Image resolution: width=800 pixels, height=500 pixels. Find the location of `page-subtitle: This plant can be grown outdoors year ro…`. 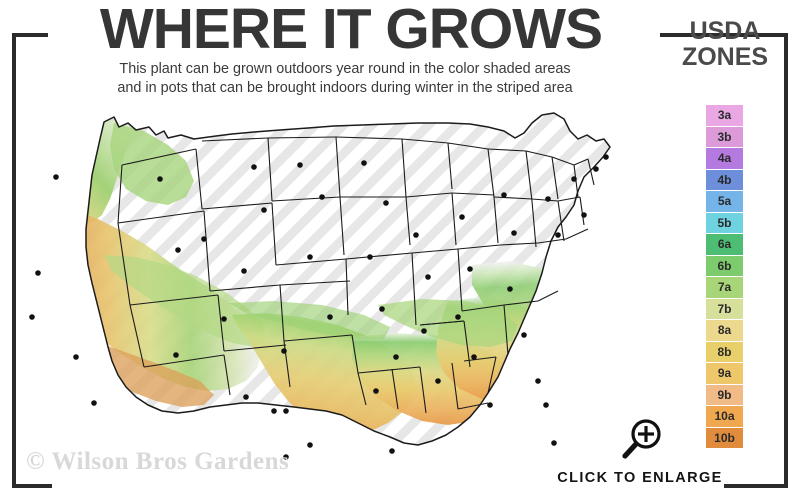

page-subtitle: This plant can be grown outdoors year ro… is located at coordinates (345, 79).